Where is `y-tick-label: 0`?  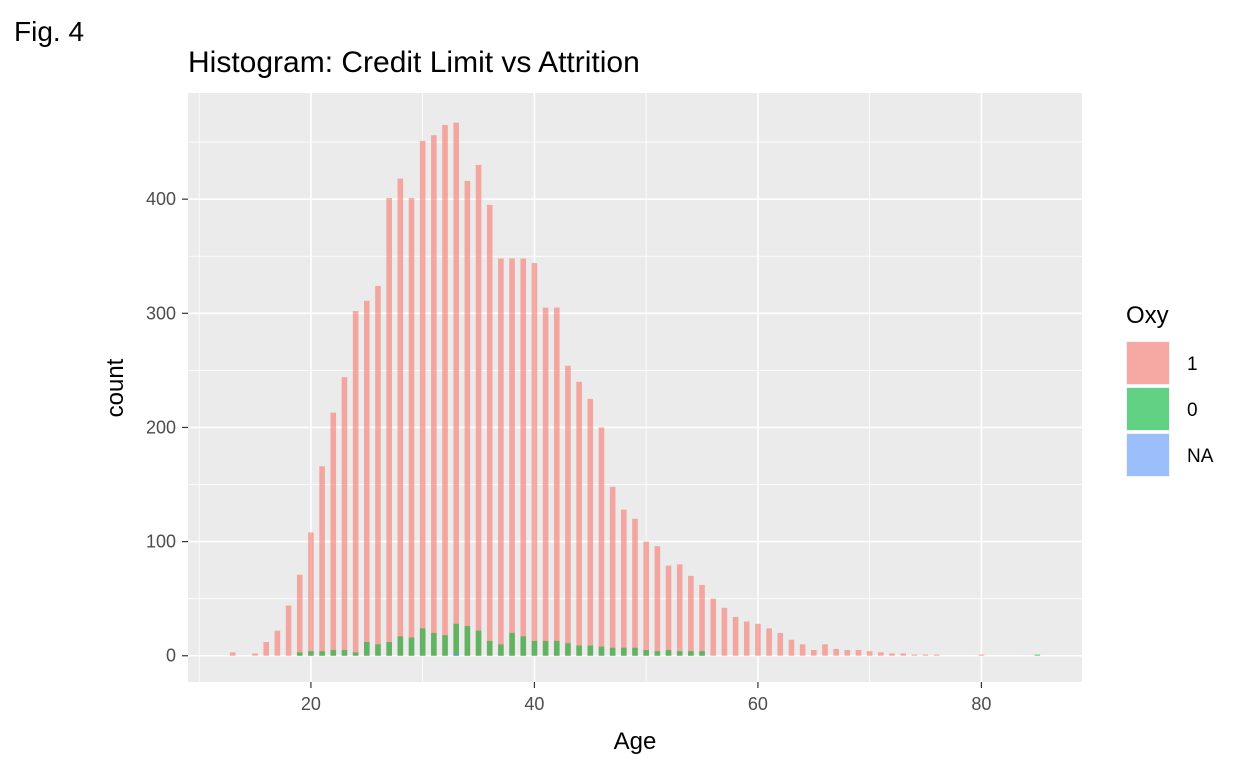 y-tick-label: 0 is located at coordinates (171, 656).